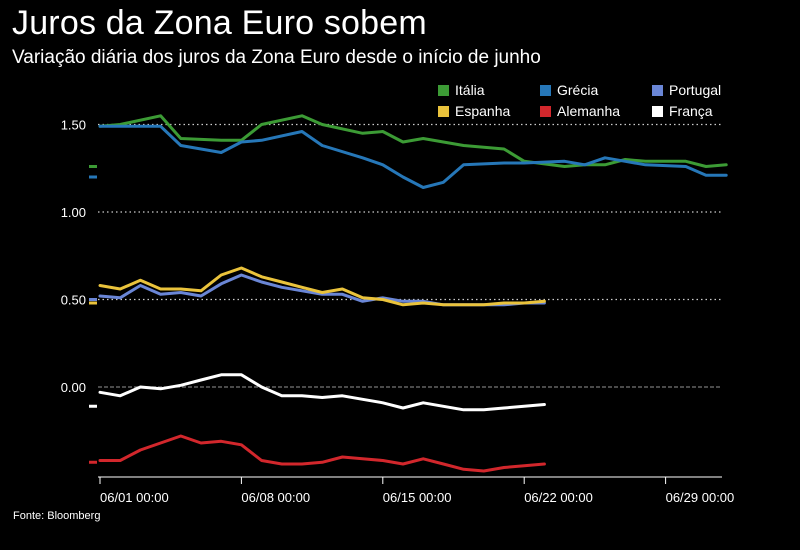 This screenshot has width=800, height=550. I want to click on y-tick-label: 0.50, so click(73, 300).